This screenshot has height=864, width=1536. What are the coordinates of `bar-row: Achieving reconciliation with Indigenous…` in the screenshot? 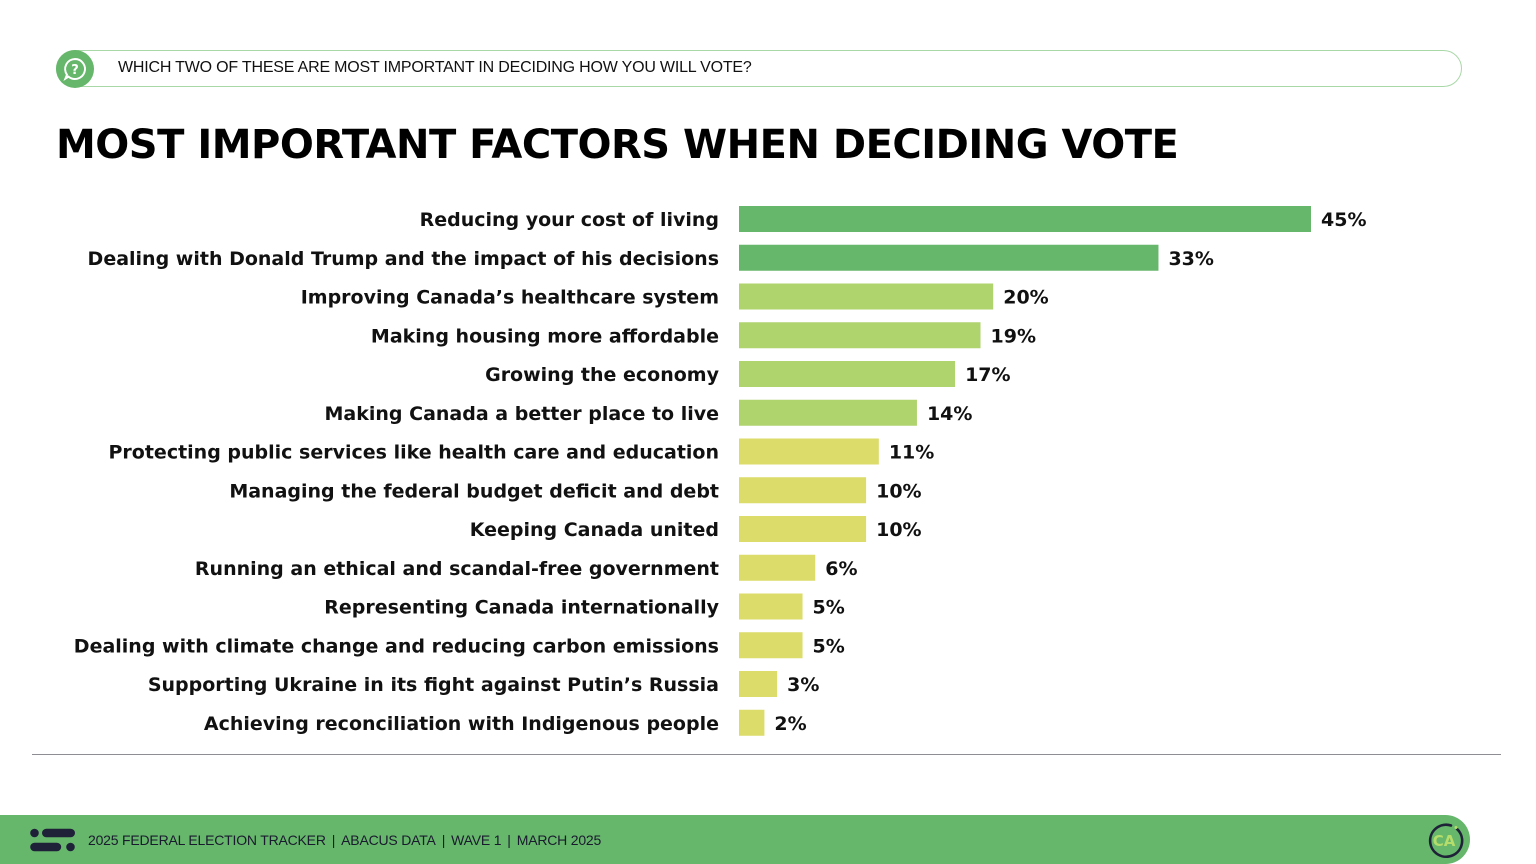 It's located at (505, 722).